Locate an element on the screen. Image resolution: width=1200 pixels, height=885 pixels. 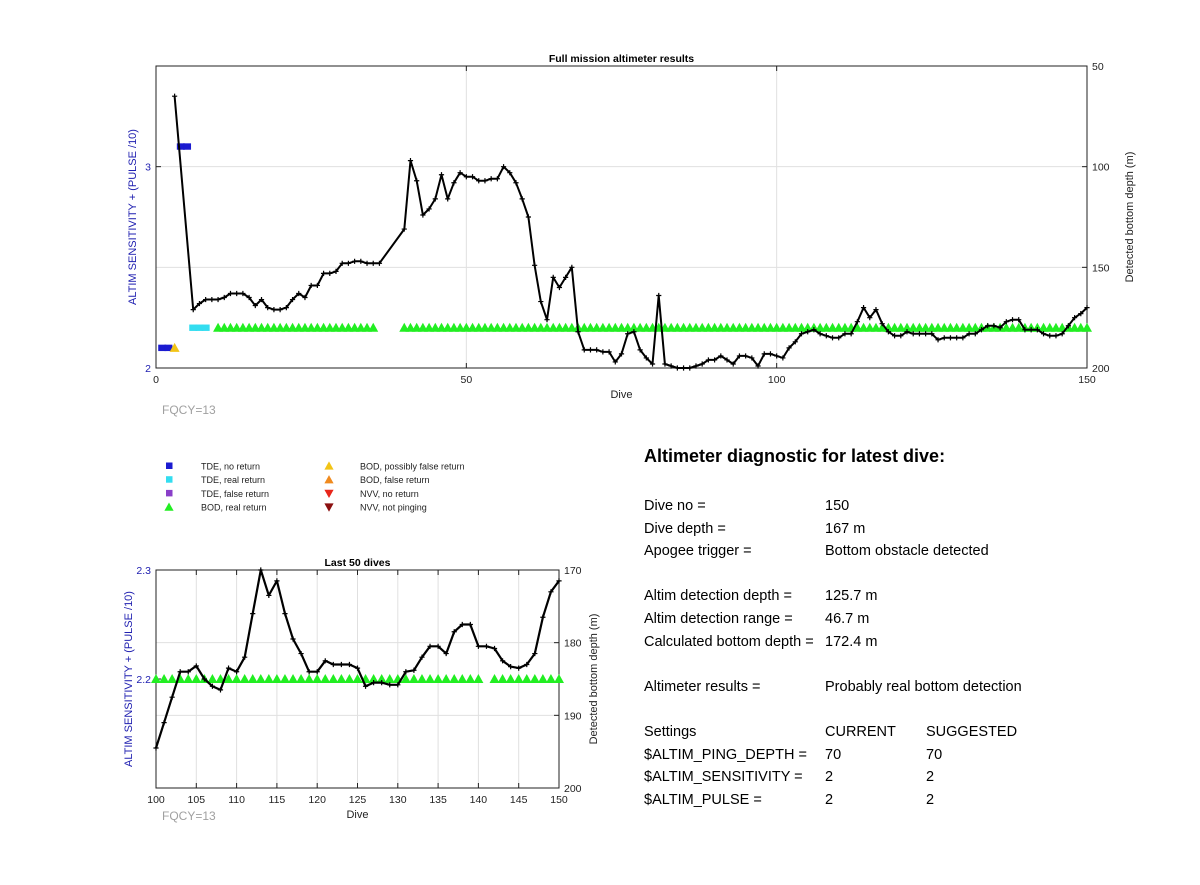
last-50-ytick-left-label: 2.2 is located at coordinates (143, 680).